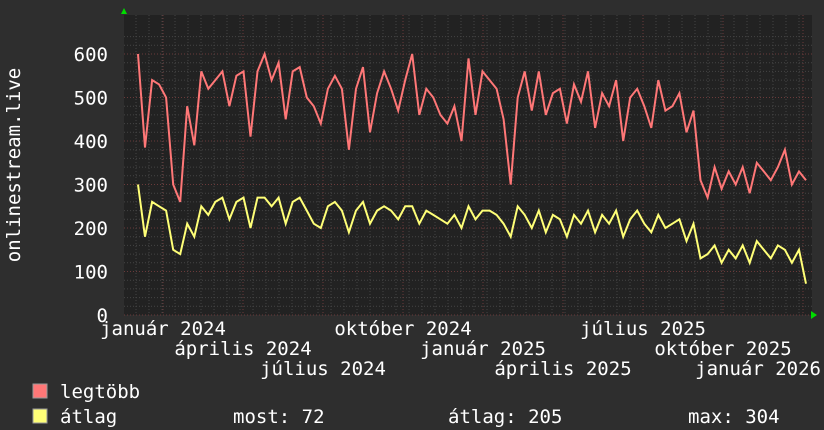  I want to click on x-tick-label: január 2025, so click(483, 349).